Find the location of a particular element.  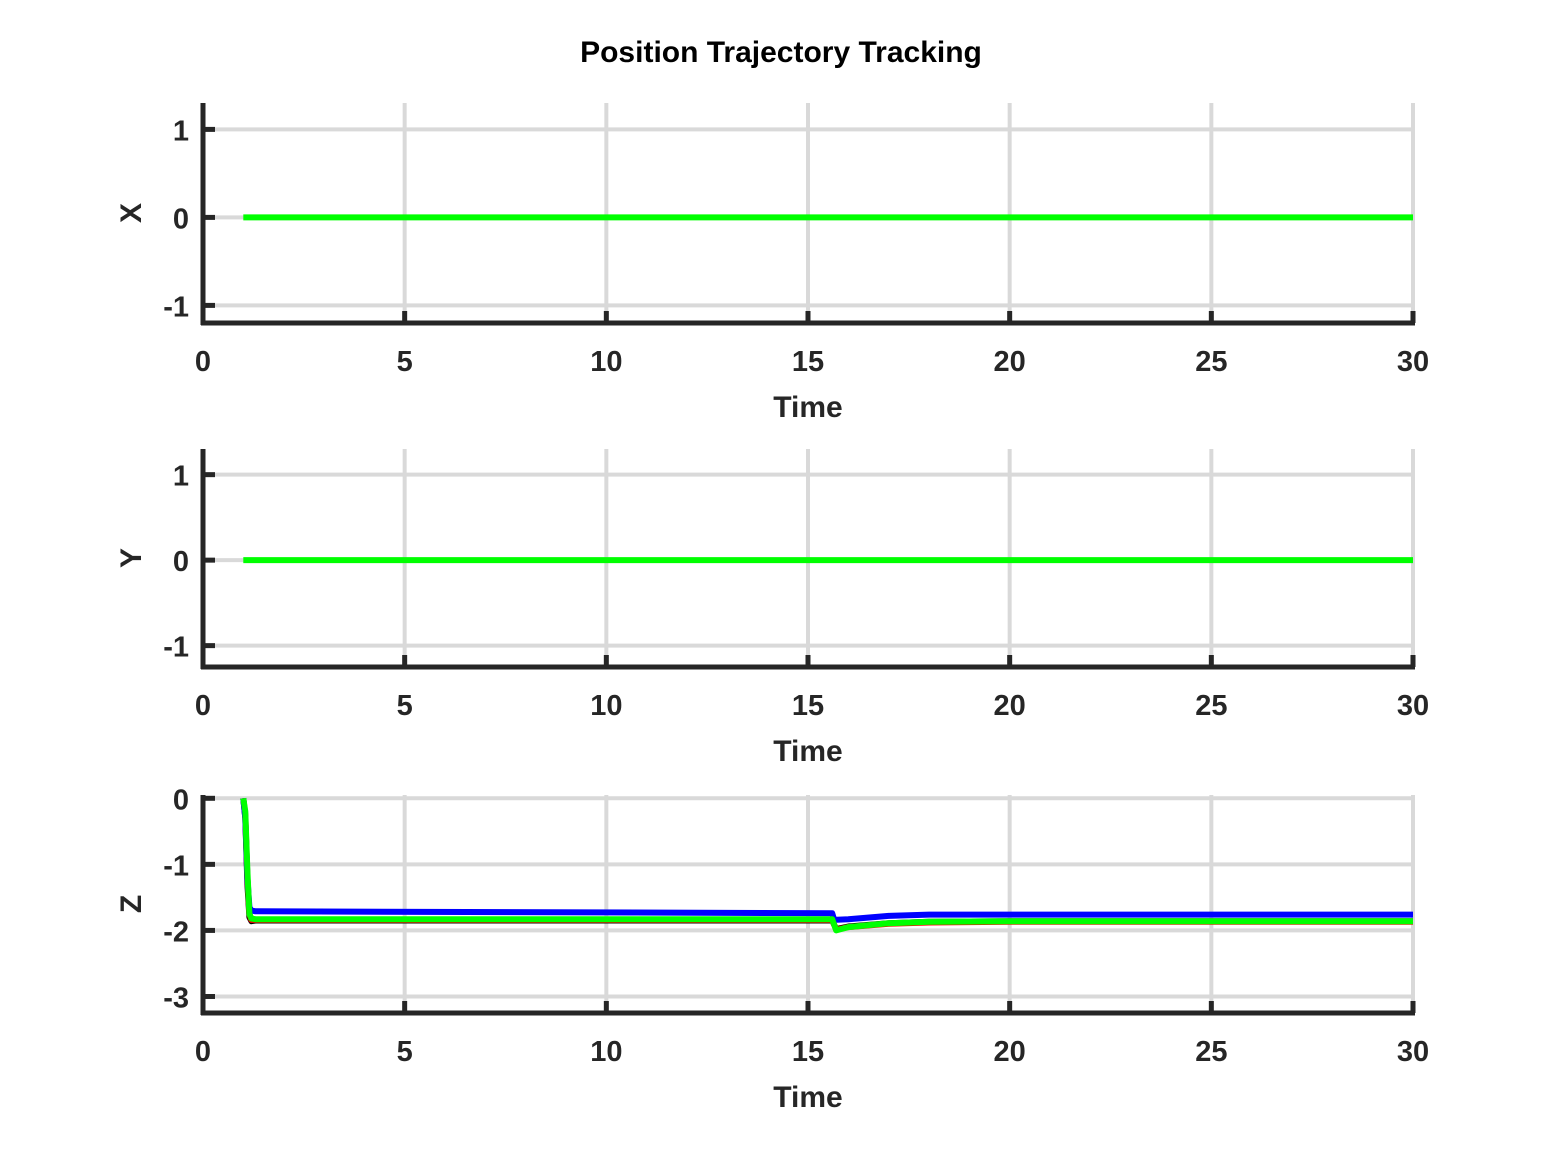

x-tick-label-y-2: 10 is located at coordinates (606, 706).